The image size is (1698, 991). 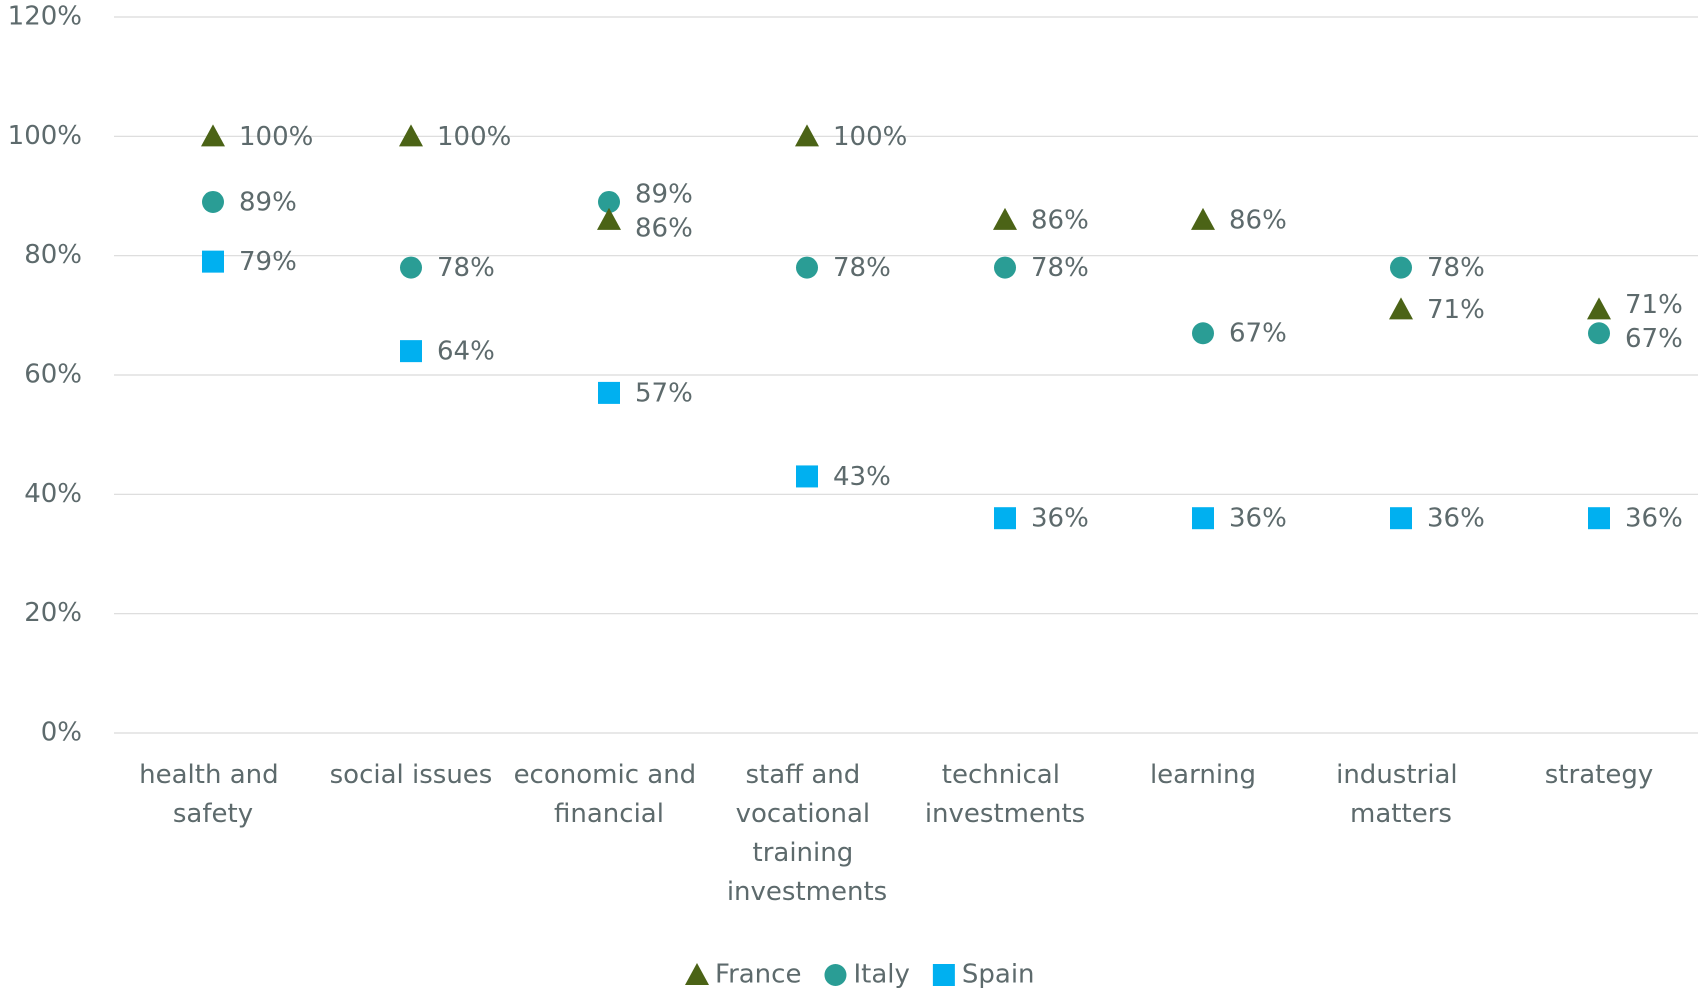 I want to click on x-tick-label: industrial matters, so click(x=1401, y=794).